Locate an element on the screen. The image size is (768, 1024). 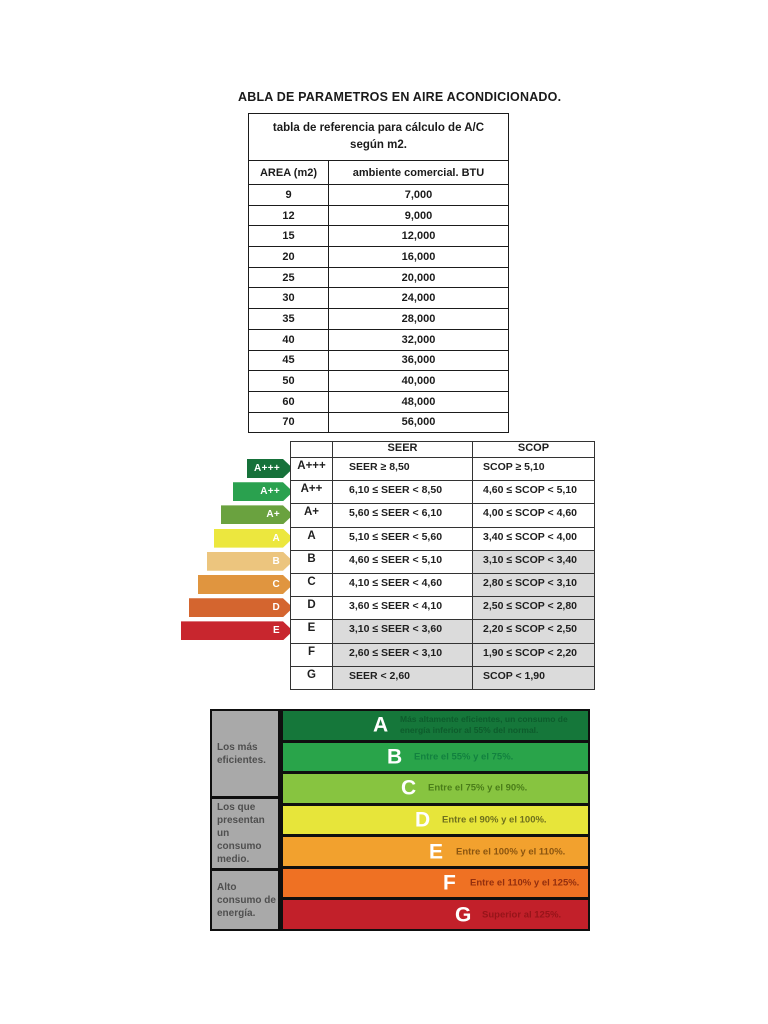
grade-description: Entre el 90% y el 100%. is located at coordinates (494, 820).